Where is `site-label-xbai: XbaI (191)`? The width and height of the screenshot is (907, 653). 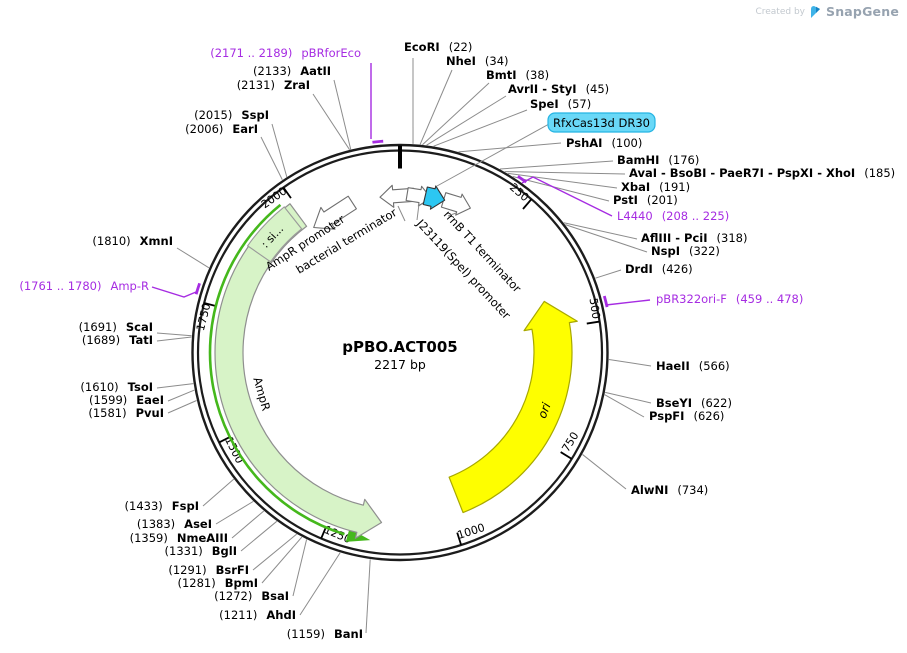 site-label-xbai: XbaI (191) is located at coordinates (655, 187).